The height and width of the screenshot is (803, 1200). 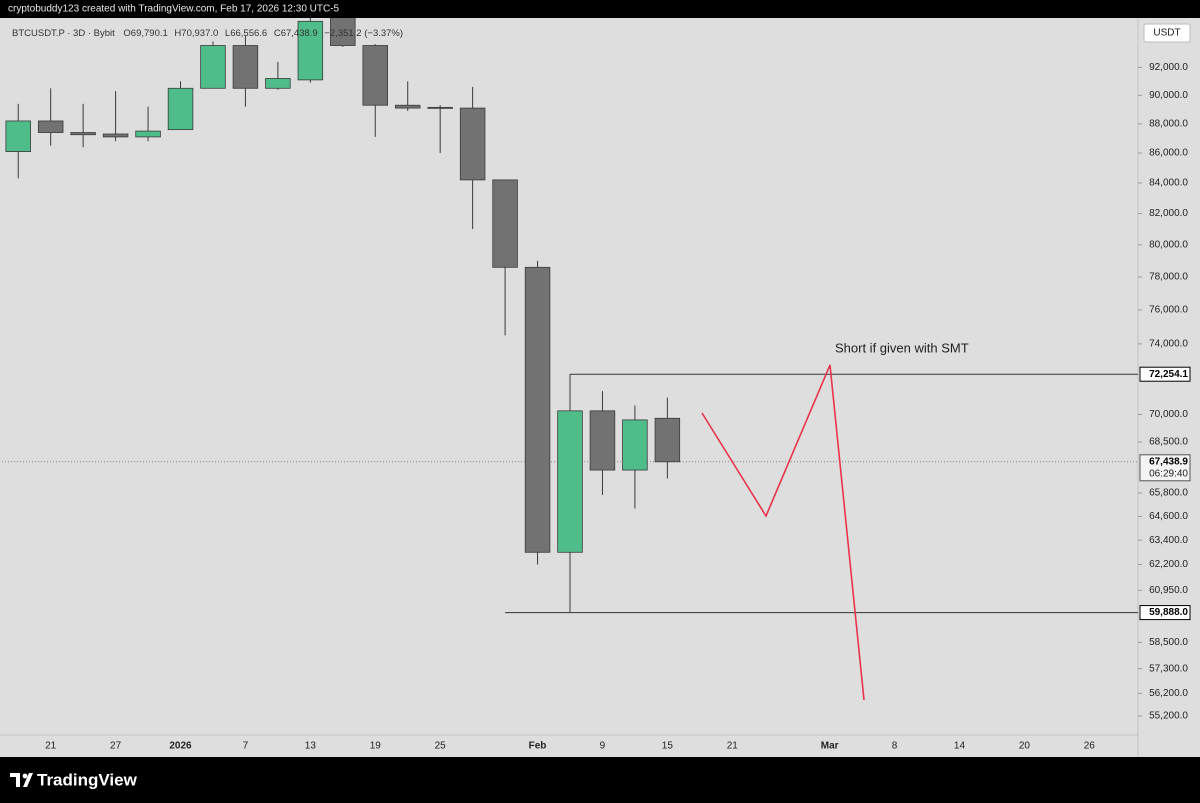 What do you see at coordinates (1168, 414) in the screenshot?
I see `y-tick-label: 70,000.0` at bounding box center [1168, 414].